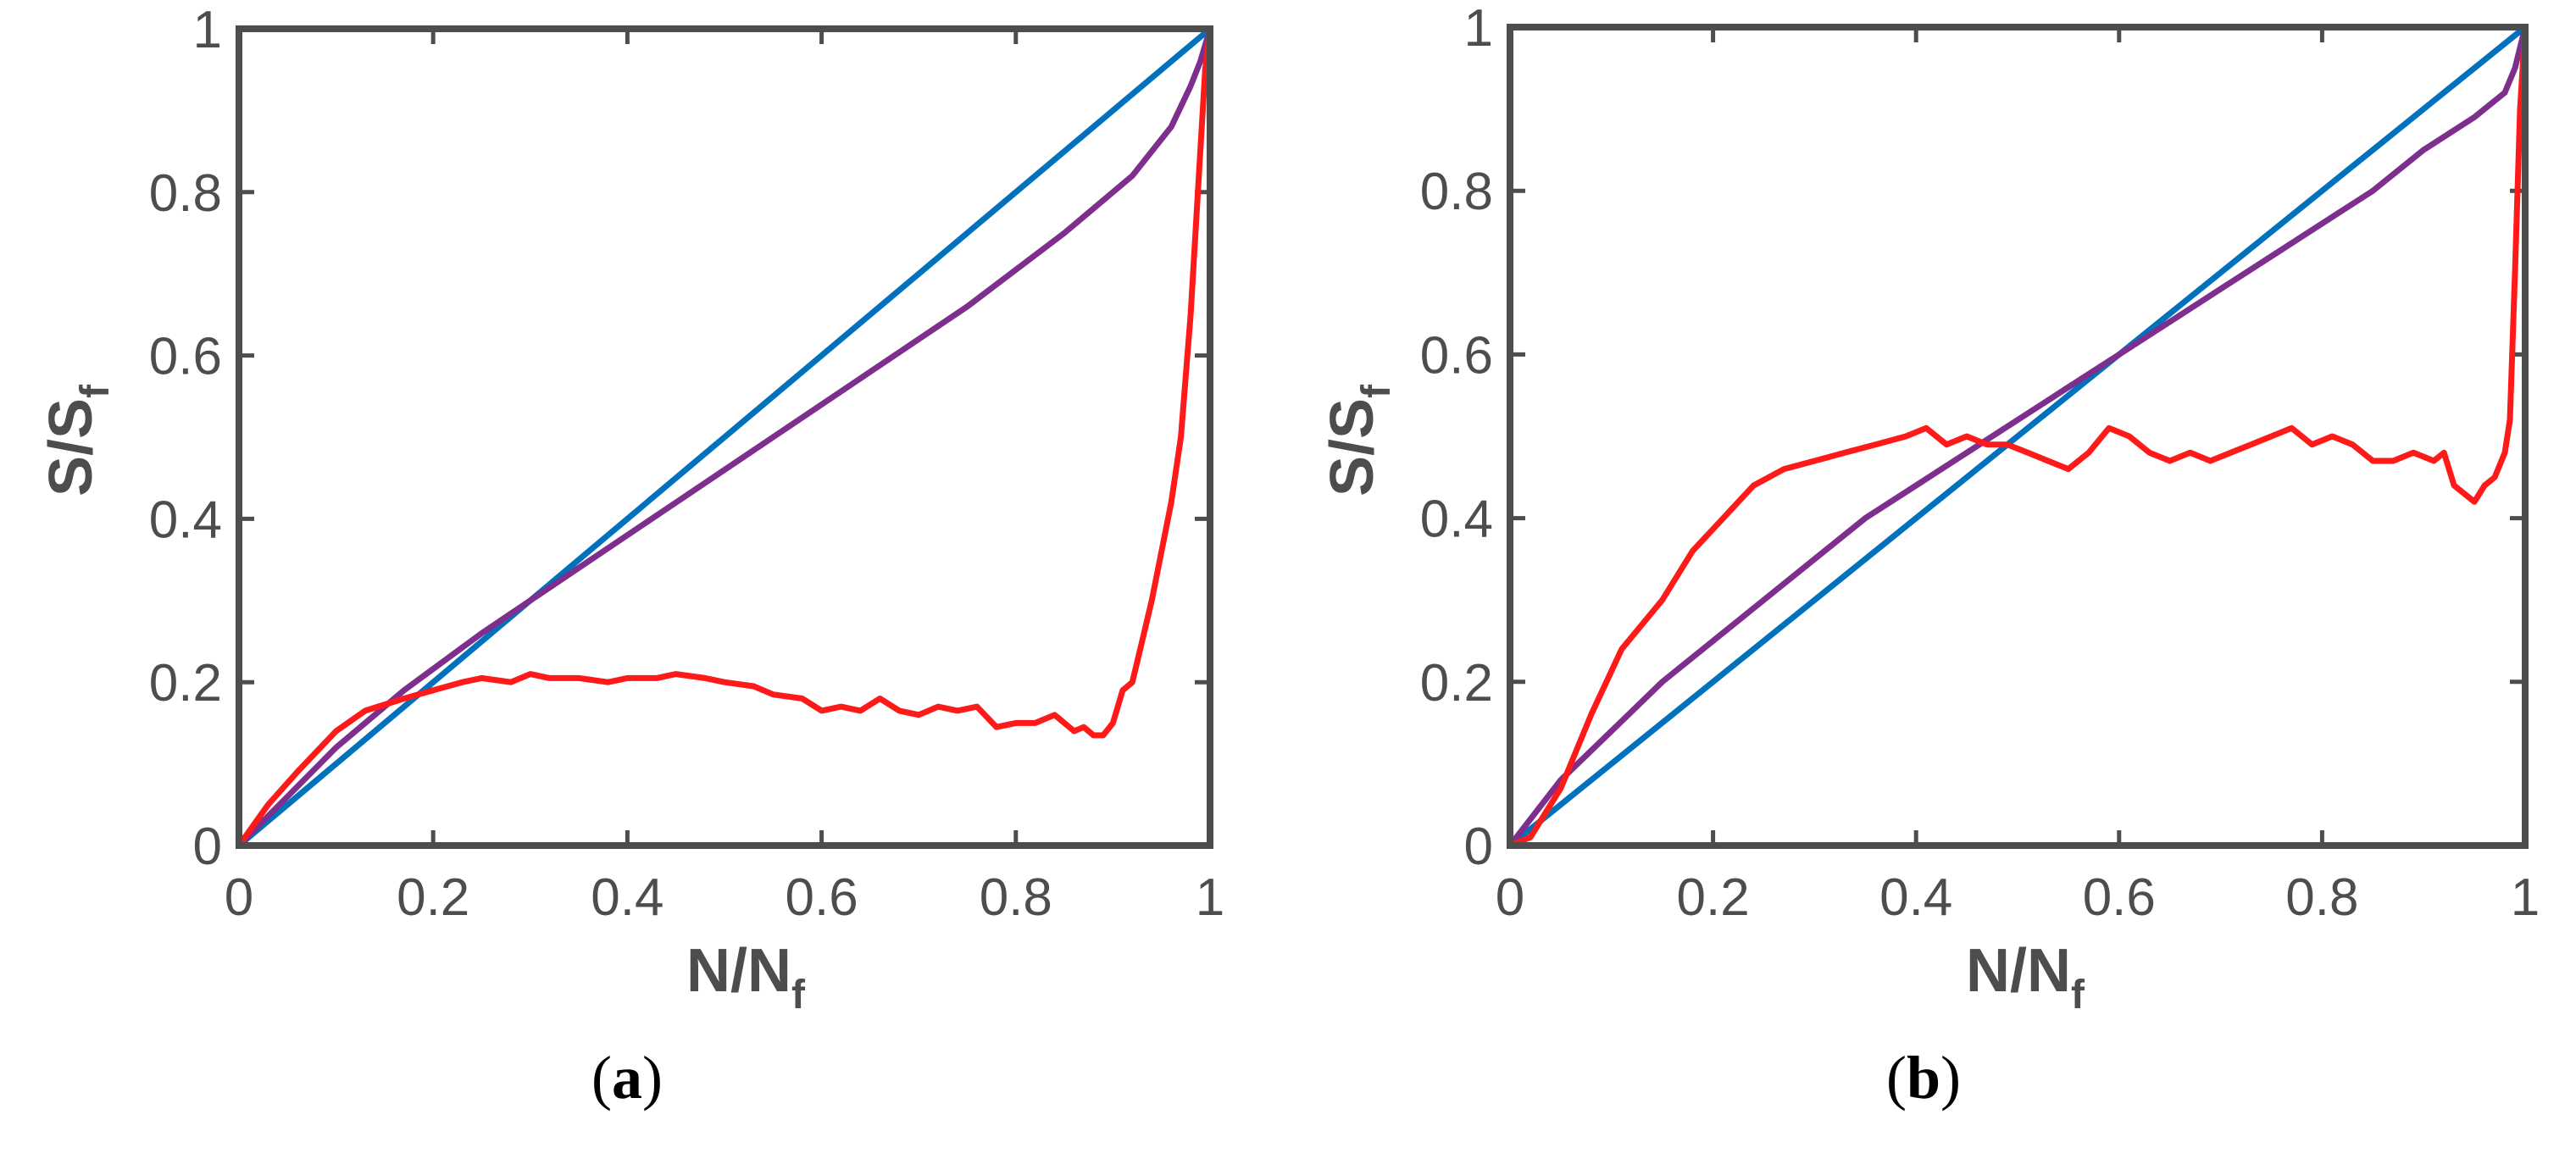 Image resolution: width=2576 pixels, height=1159 pixels. I want to click on x-axis-label-b: N/Nf, so click(2025, 977).